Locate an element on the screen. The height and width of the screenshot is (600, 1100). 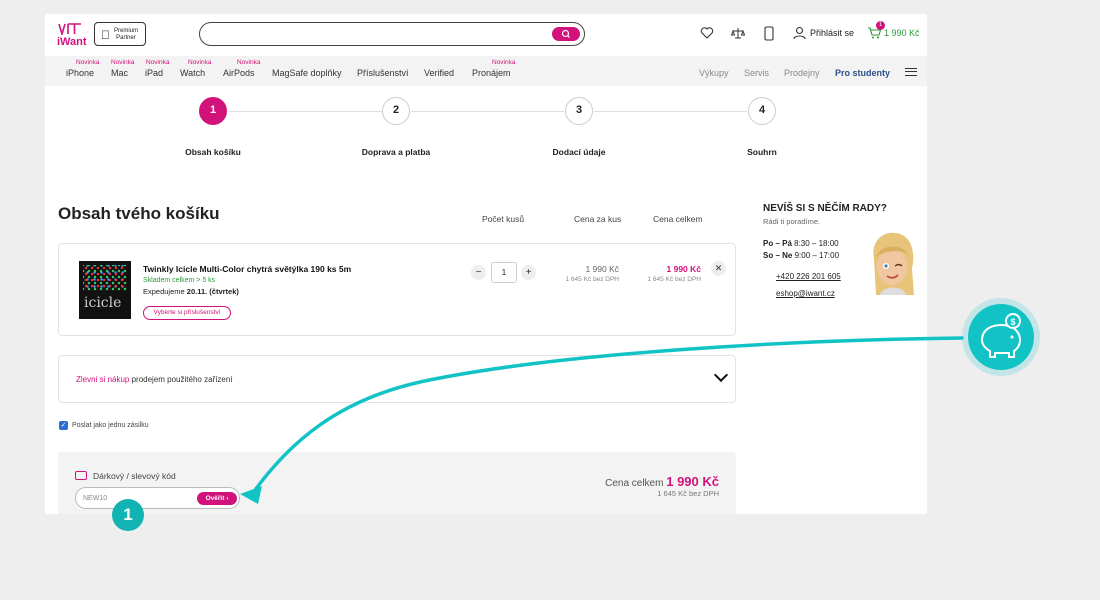
nav-item-students: Pro studenty is located at coordinates (863, 73).